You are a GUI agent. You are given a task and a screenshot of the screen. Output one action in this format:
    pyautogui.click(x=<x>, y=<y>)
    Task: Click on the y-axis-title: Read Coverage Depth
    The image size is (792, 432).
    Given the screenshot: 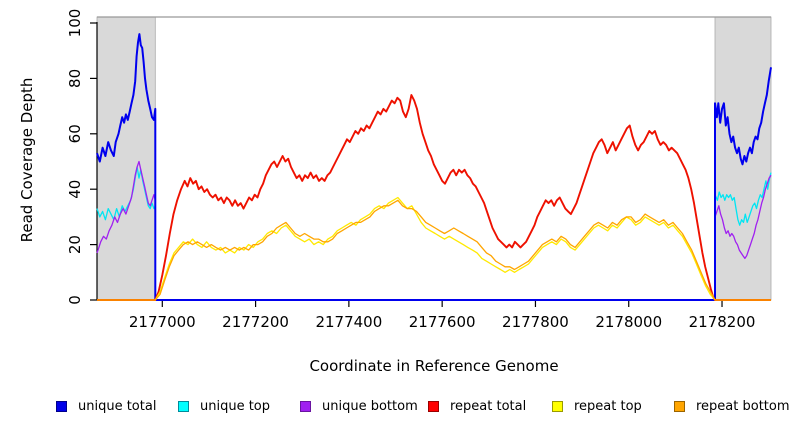 What is the action you would take?
    pyautogui.click(x=27, y=160)
    